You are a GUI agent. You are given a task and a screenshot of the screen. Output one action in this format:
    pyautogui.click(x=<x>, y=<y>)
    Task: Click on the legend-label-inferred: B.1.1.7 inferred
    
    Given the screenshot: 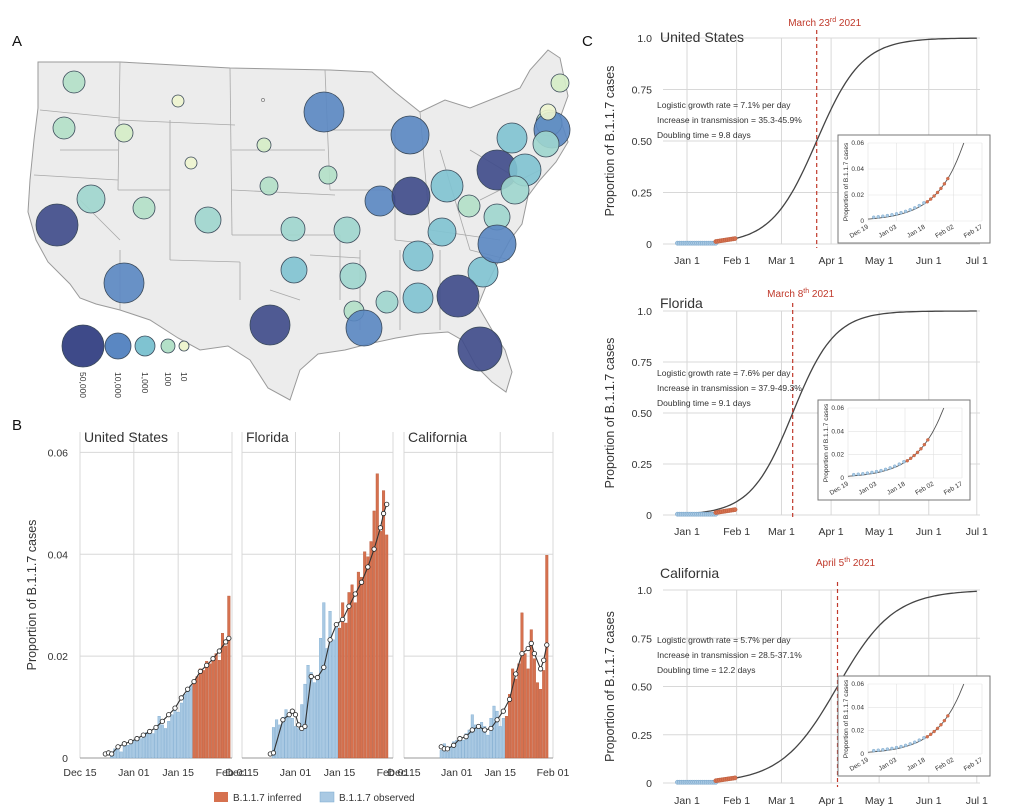 What is the action you would take?
    pyautogui.click(x=267, y=798)
    